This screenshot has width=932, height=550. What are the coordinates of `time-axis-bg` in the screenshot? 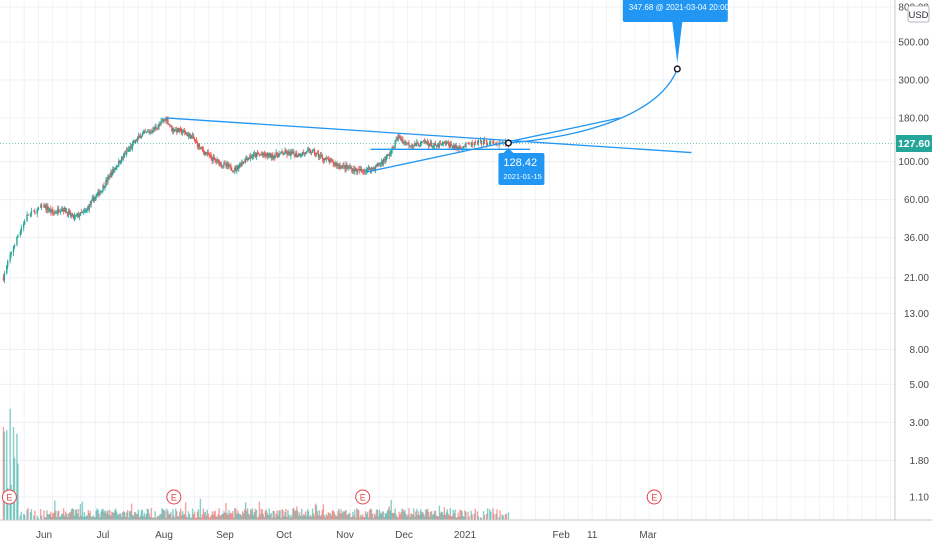 It's located at (466, 535).